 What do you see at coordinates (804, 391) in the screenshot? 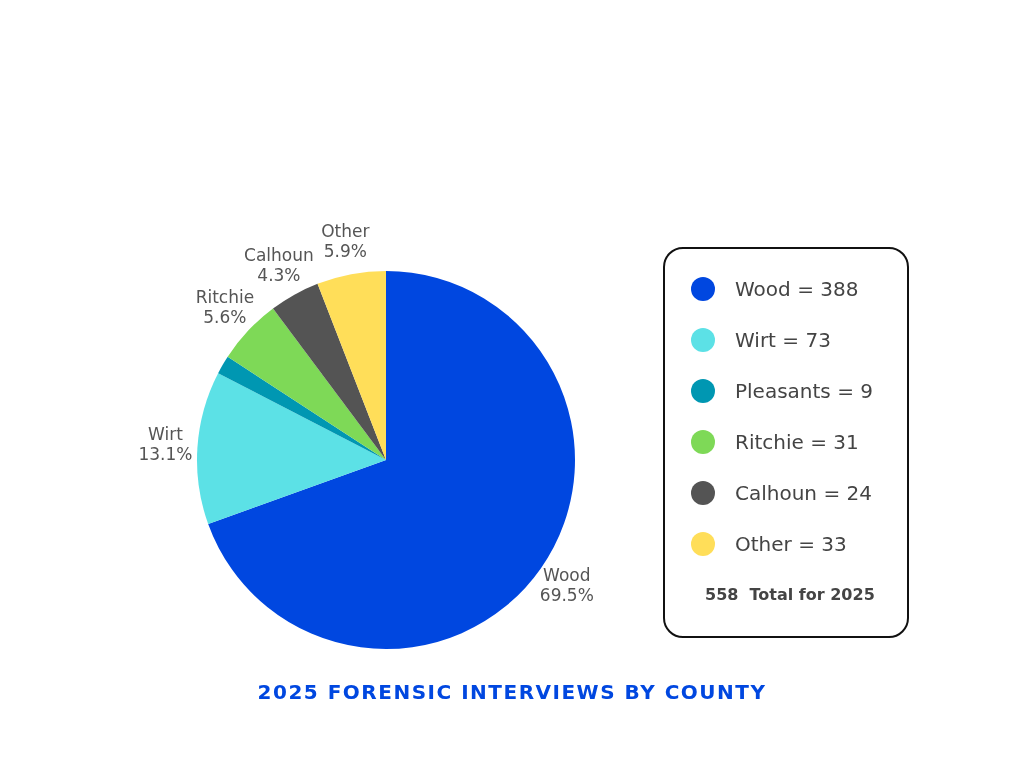
I see `text: Pleasants = 9` at bounding box center [804, 391].